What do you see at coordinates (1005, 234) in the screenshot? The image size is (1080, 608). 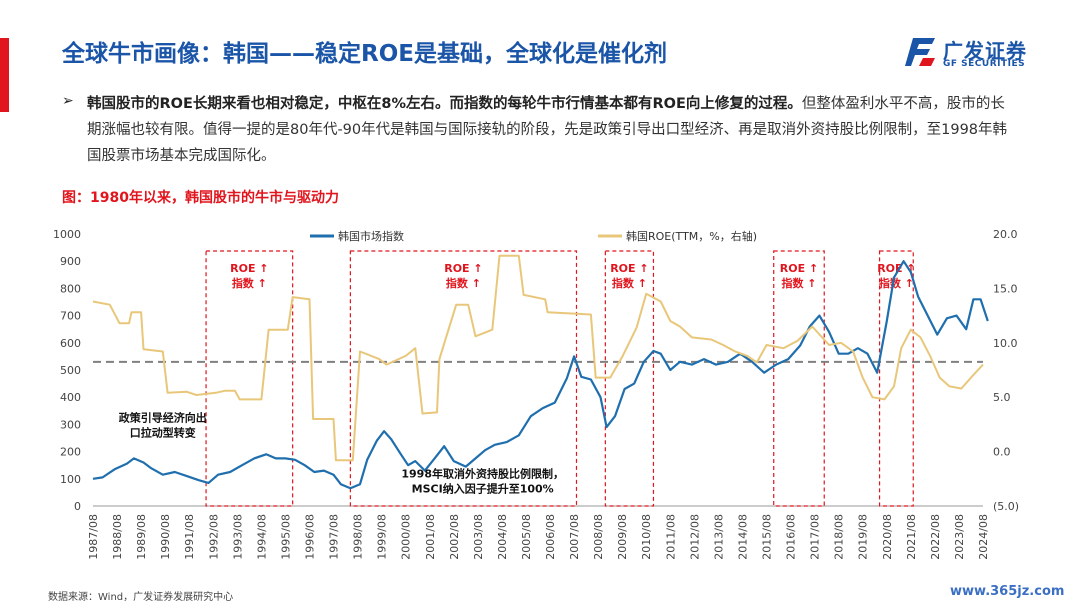 I see `y-right-tick-label: 20.0` at bounding box center [1005, 234].